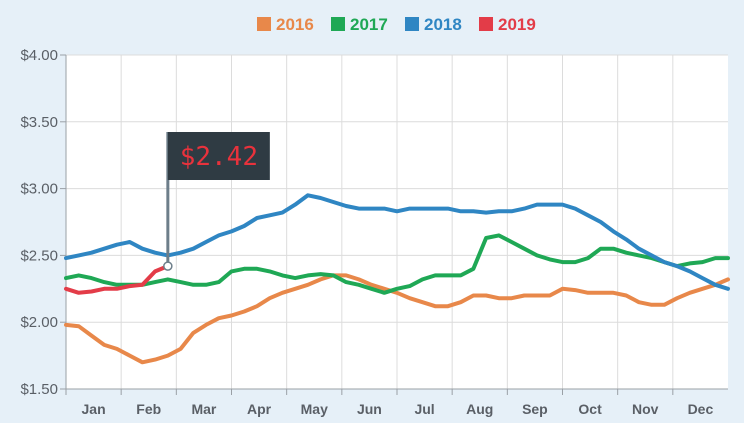  Describe the element at coordinates (645, 409) in the screenshot. I see `x-tick-label: Nov` at that location.